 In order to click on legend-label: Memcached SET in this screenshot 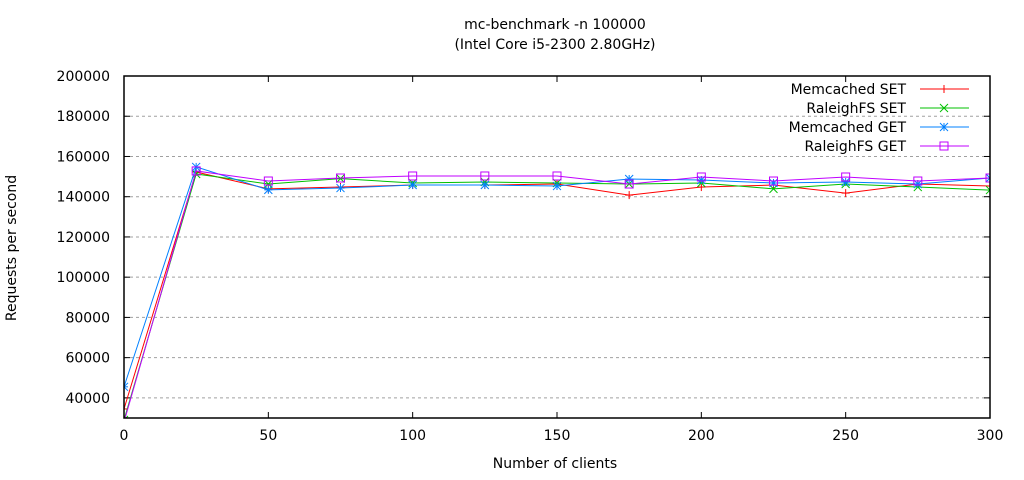, I will do `click(849, 90)`.